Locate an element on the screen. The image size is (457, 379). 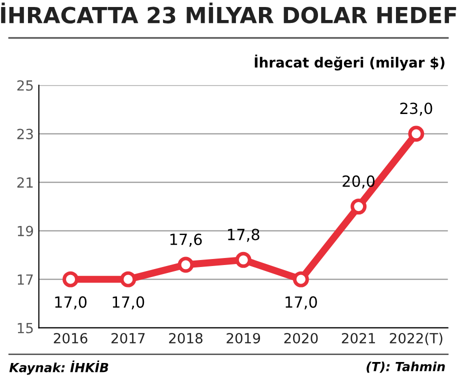
y-tick-label: 25 is located at coordinates (25, 85).